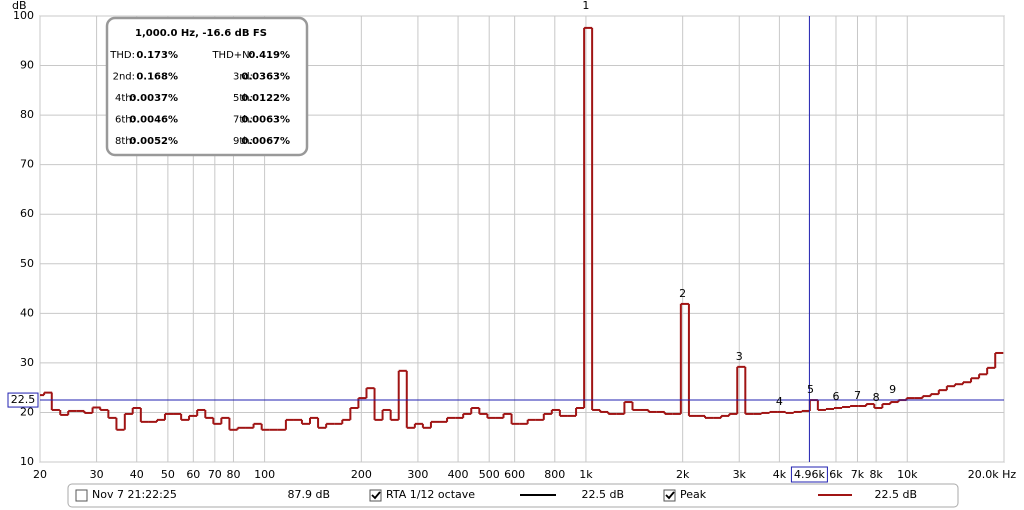 This screenshot has height=510, width=1024. I want to click on x-tick-label: 6k, so click(836, 474).